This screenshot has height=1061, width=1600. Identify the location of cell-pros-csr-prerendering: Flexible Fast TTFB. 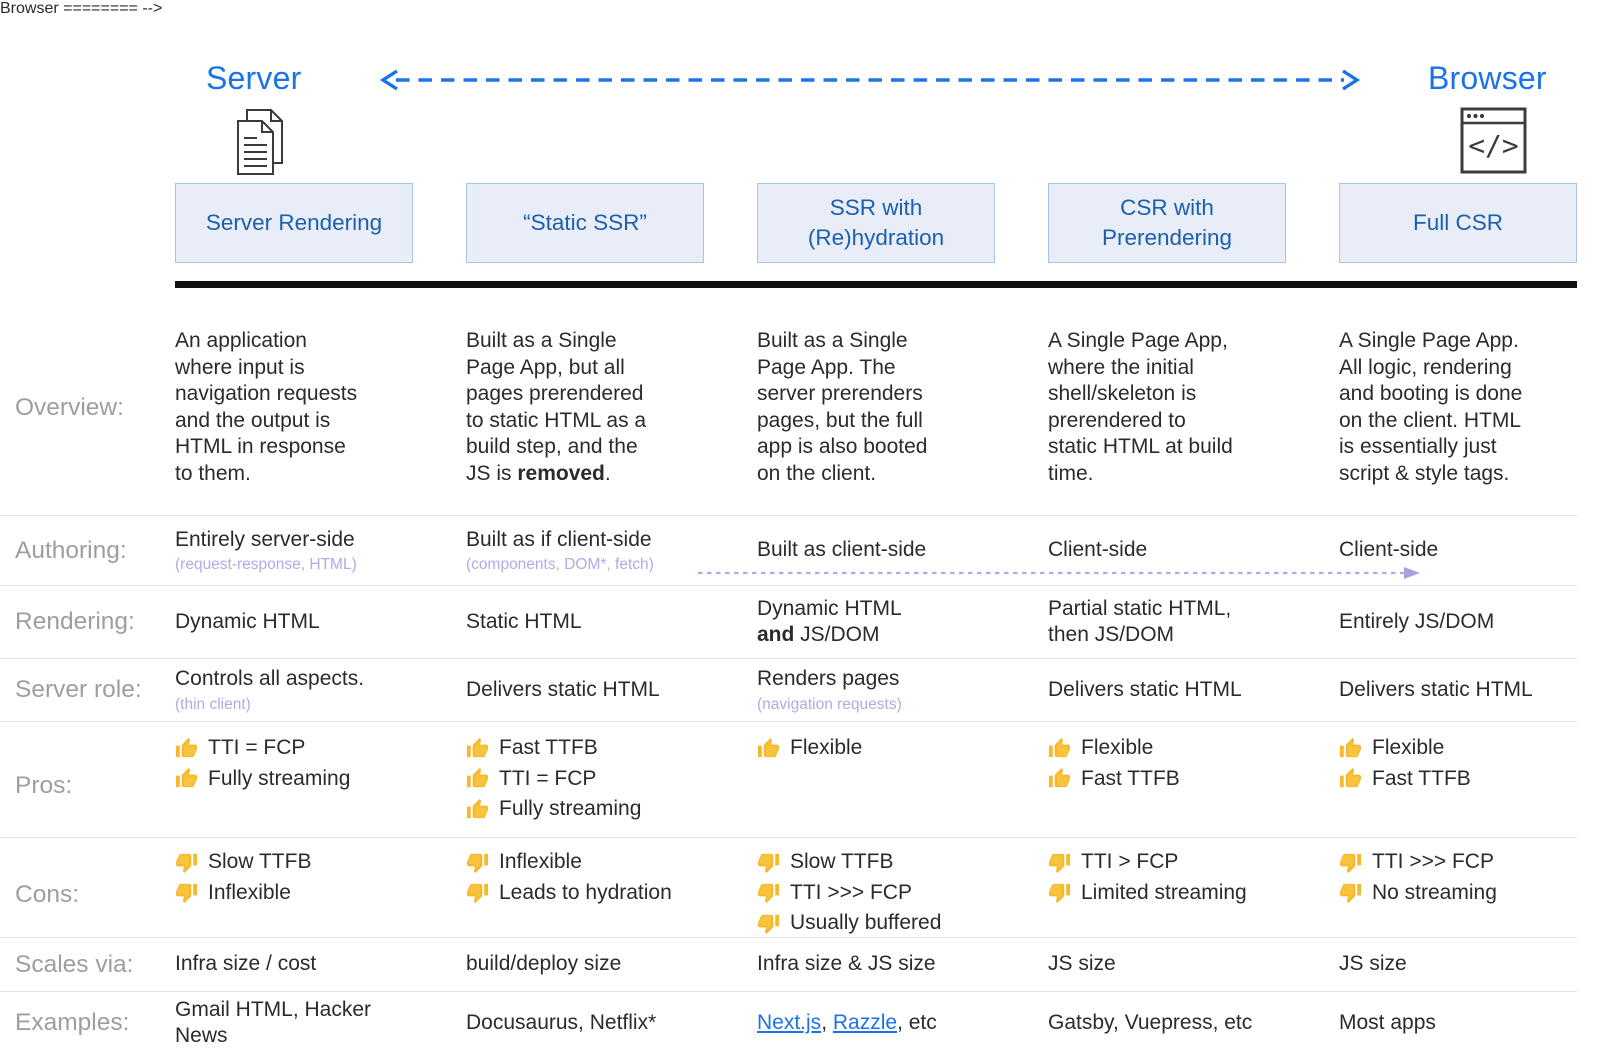
(1193, 765).